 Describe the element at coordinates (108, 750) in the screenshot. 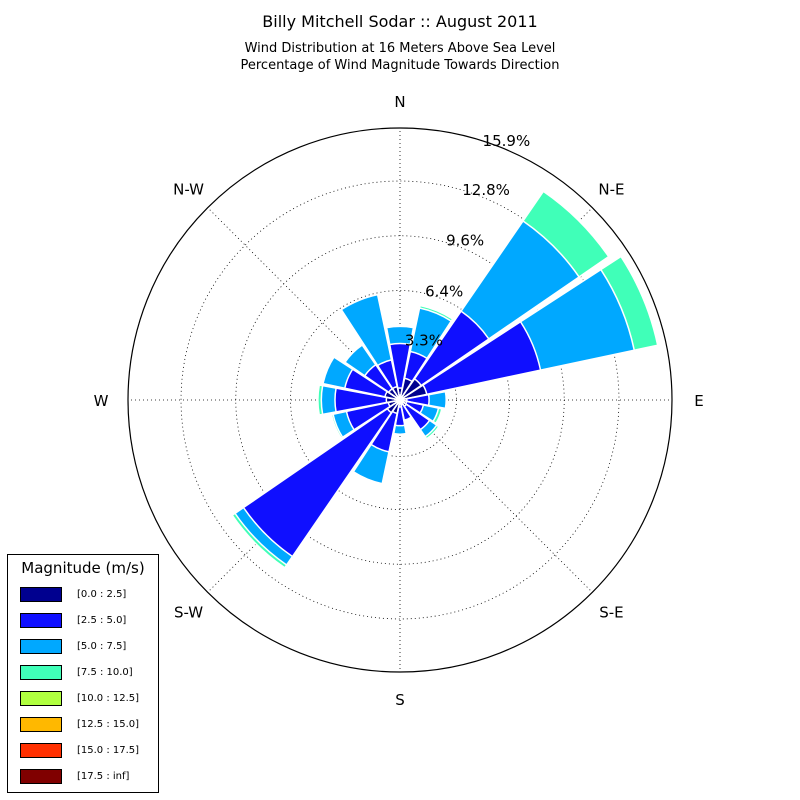

I see `legend-label: [15.0 : 17.5]` at that location.